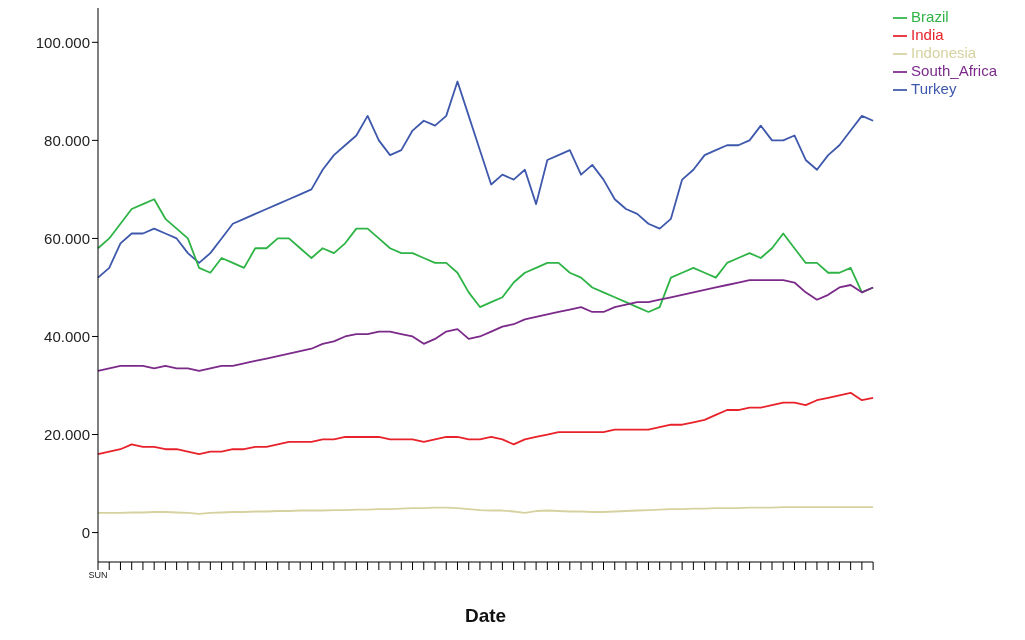  What do you see at coordinates (944, 52) in the screenshot?
I see `legend-label: Indonesia` at bounding box center [944, 52].